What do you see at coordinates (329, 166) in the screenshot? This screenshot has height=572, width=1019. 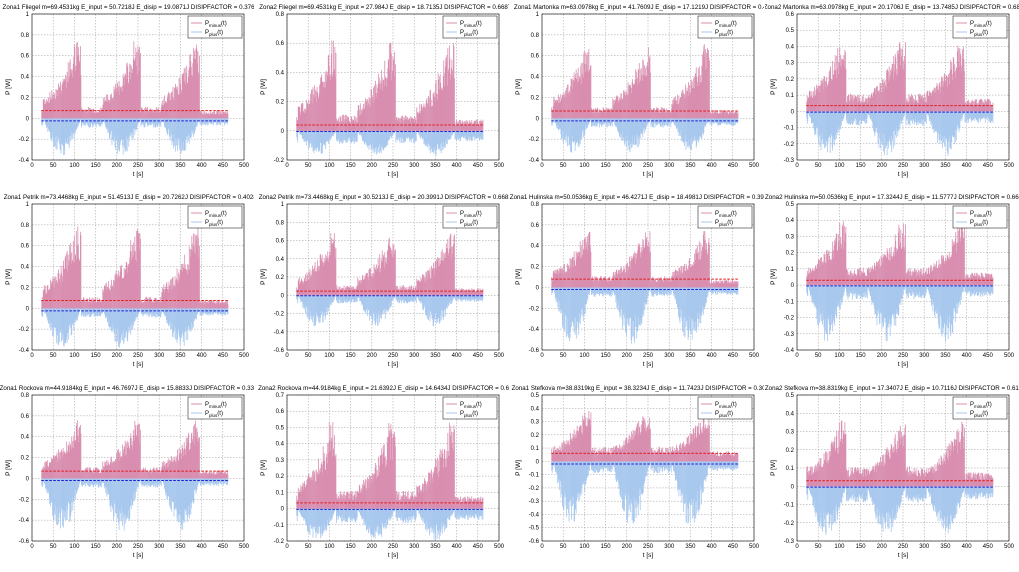 I see `x-tick-label: 100` at bounding box center [329, 166].